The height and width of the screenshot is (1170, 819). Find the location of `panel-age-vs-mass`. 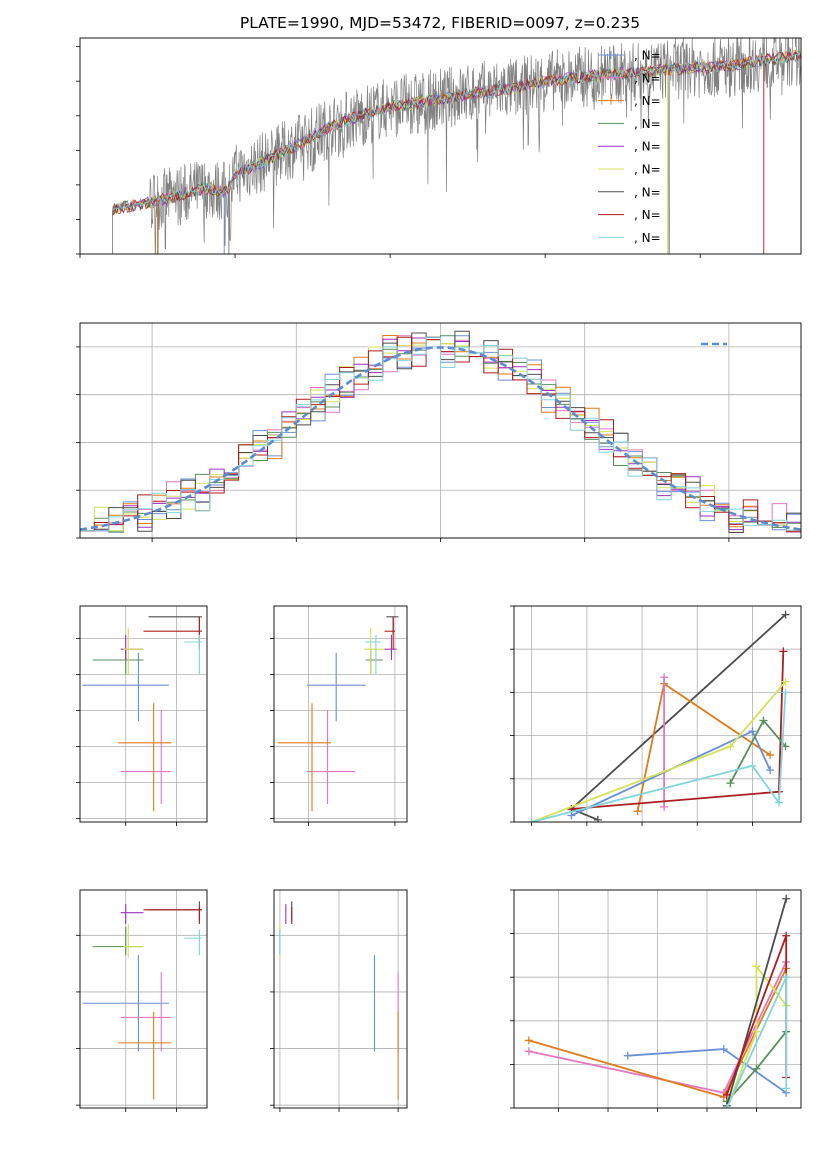

panel-age-vs-mass is located at coordinates (339, 715).